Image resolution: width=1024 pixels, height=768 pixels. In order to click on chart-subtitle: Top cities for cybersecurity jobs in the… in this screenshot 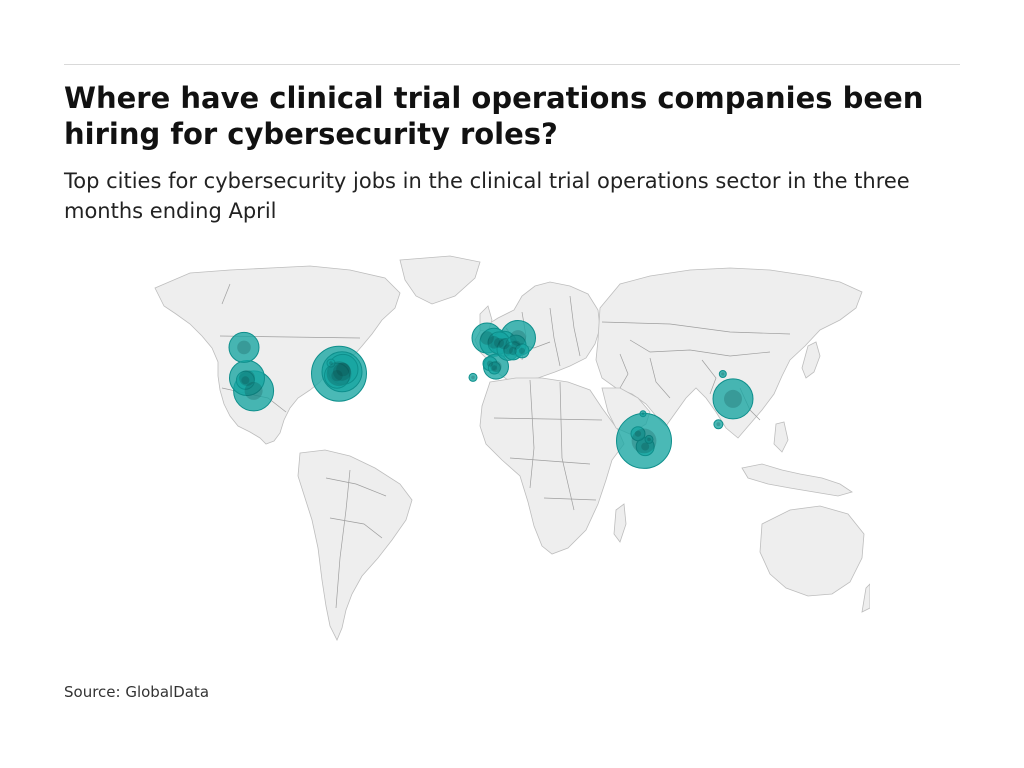, I will do `click(487, 196)`.